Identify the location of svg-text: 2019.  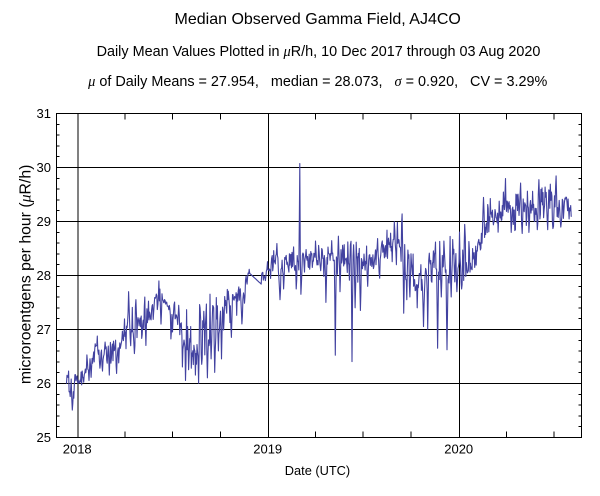
(267, 448).